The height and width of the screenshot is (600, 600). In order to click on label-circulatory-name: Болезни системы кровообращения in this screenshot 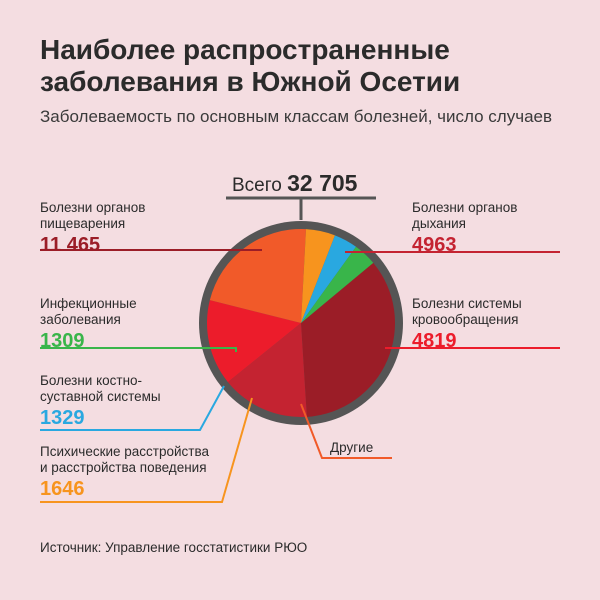, I will do `click(467, 311)`.